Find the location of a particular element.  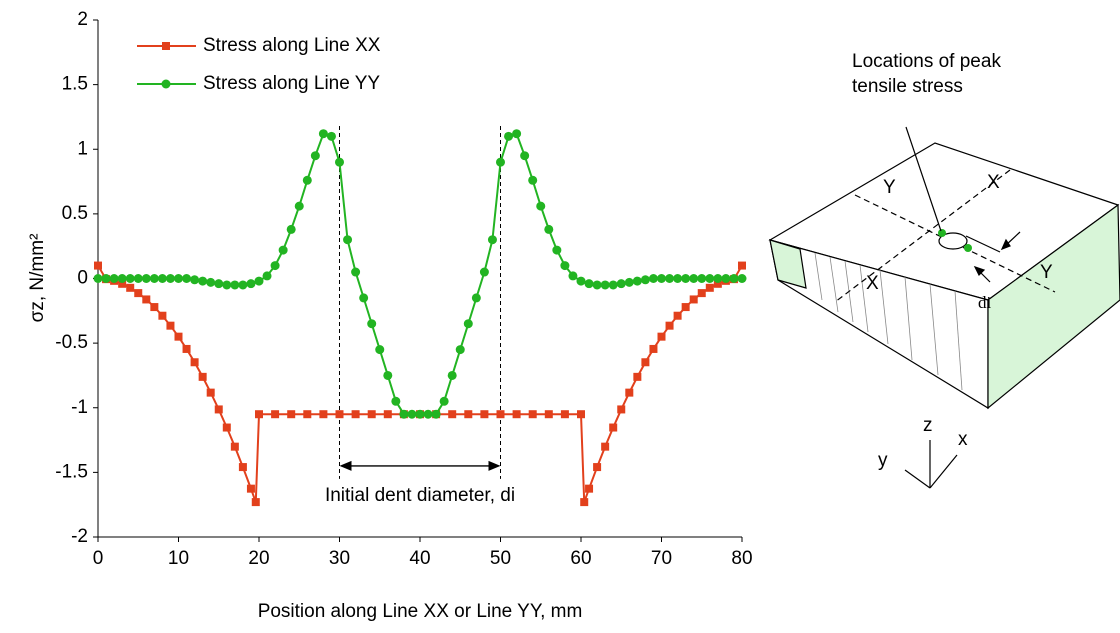

x-tick-label: 50 is located at coordinates (500, 558).